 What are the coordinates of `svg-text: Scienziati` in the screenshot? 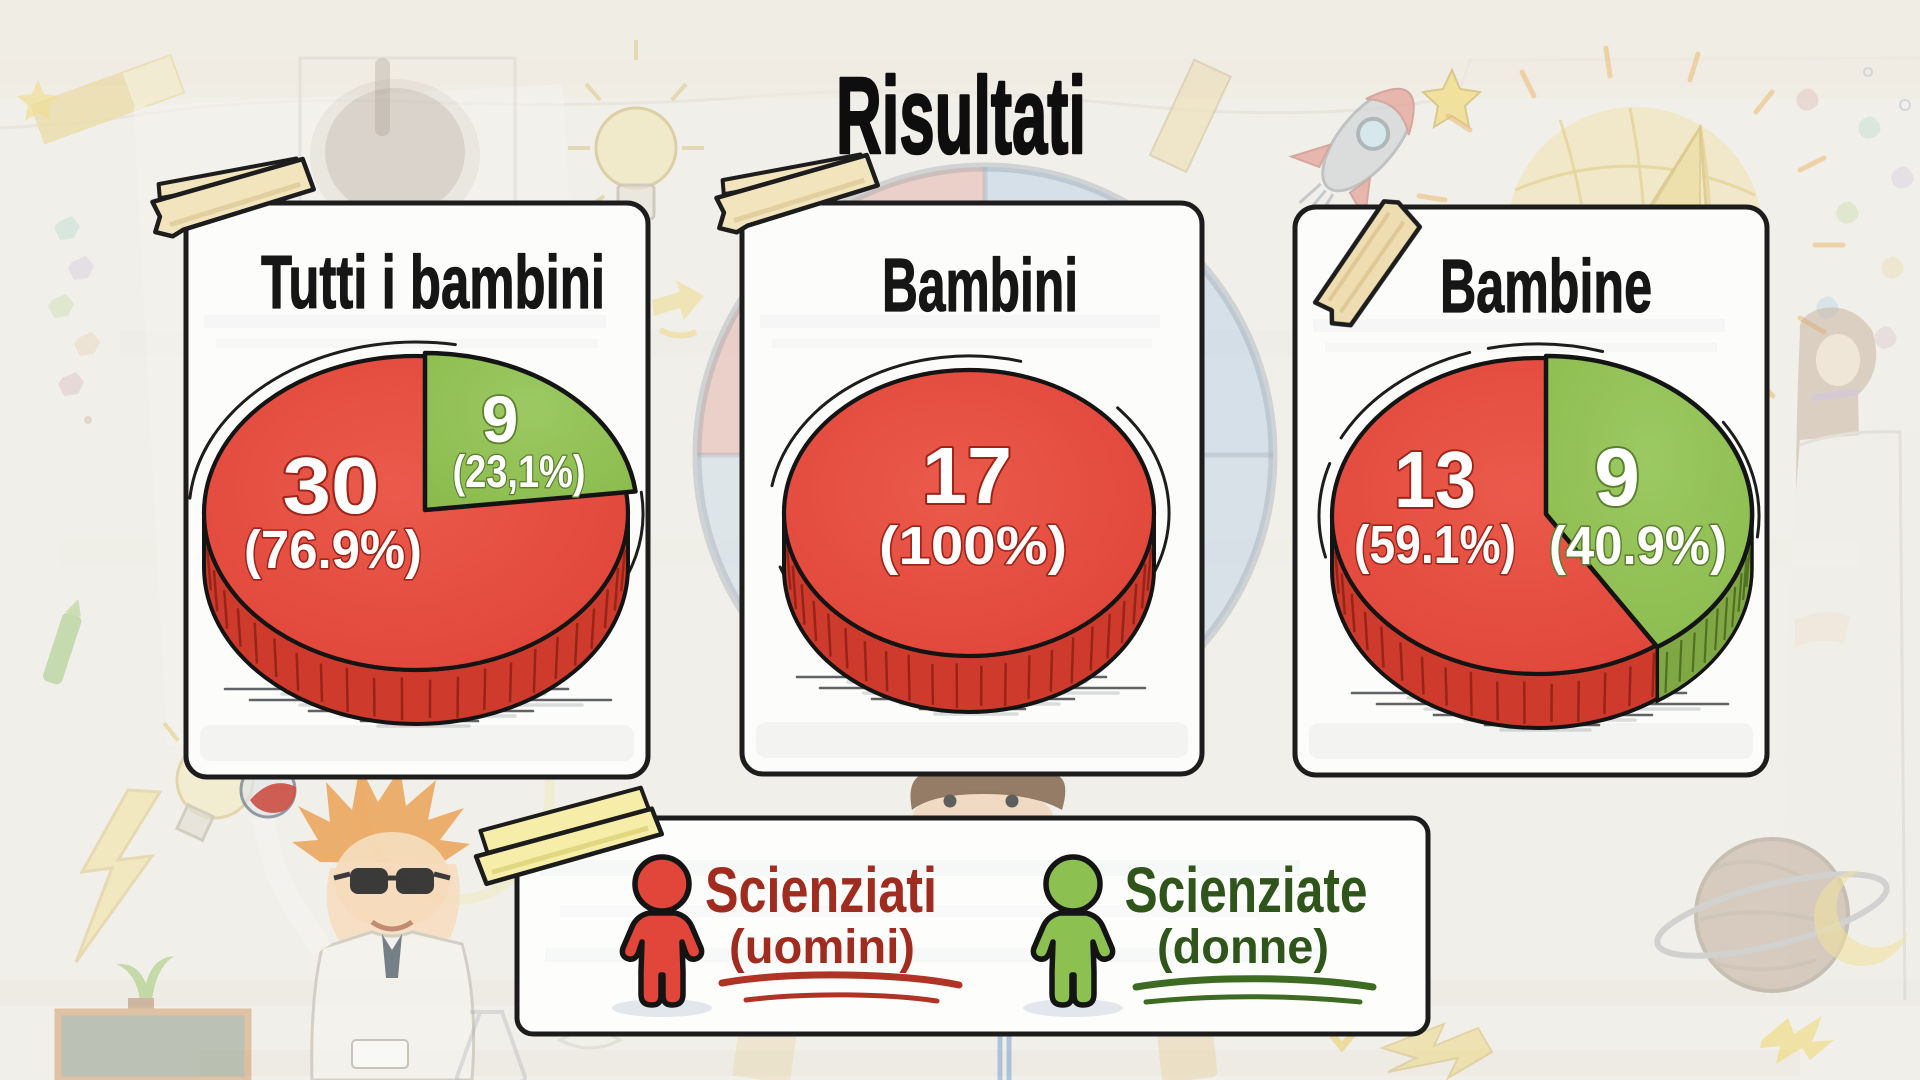 It's located at (821, 890).